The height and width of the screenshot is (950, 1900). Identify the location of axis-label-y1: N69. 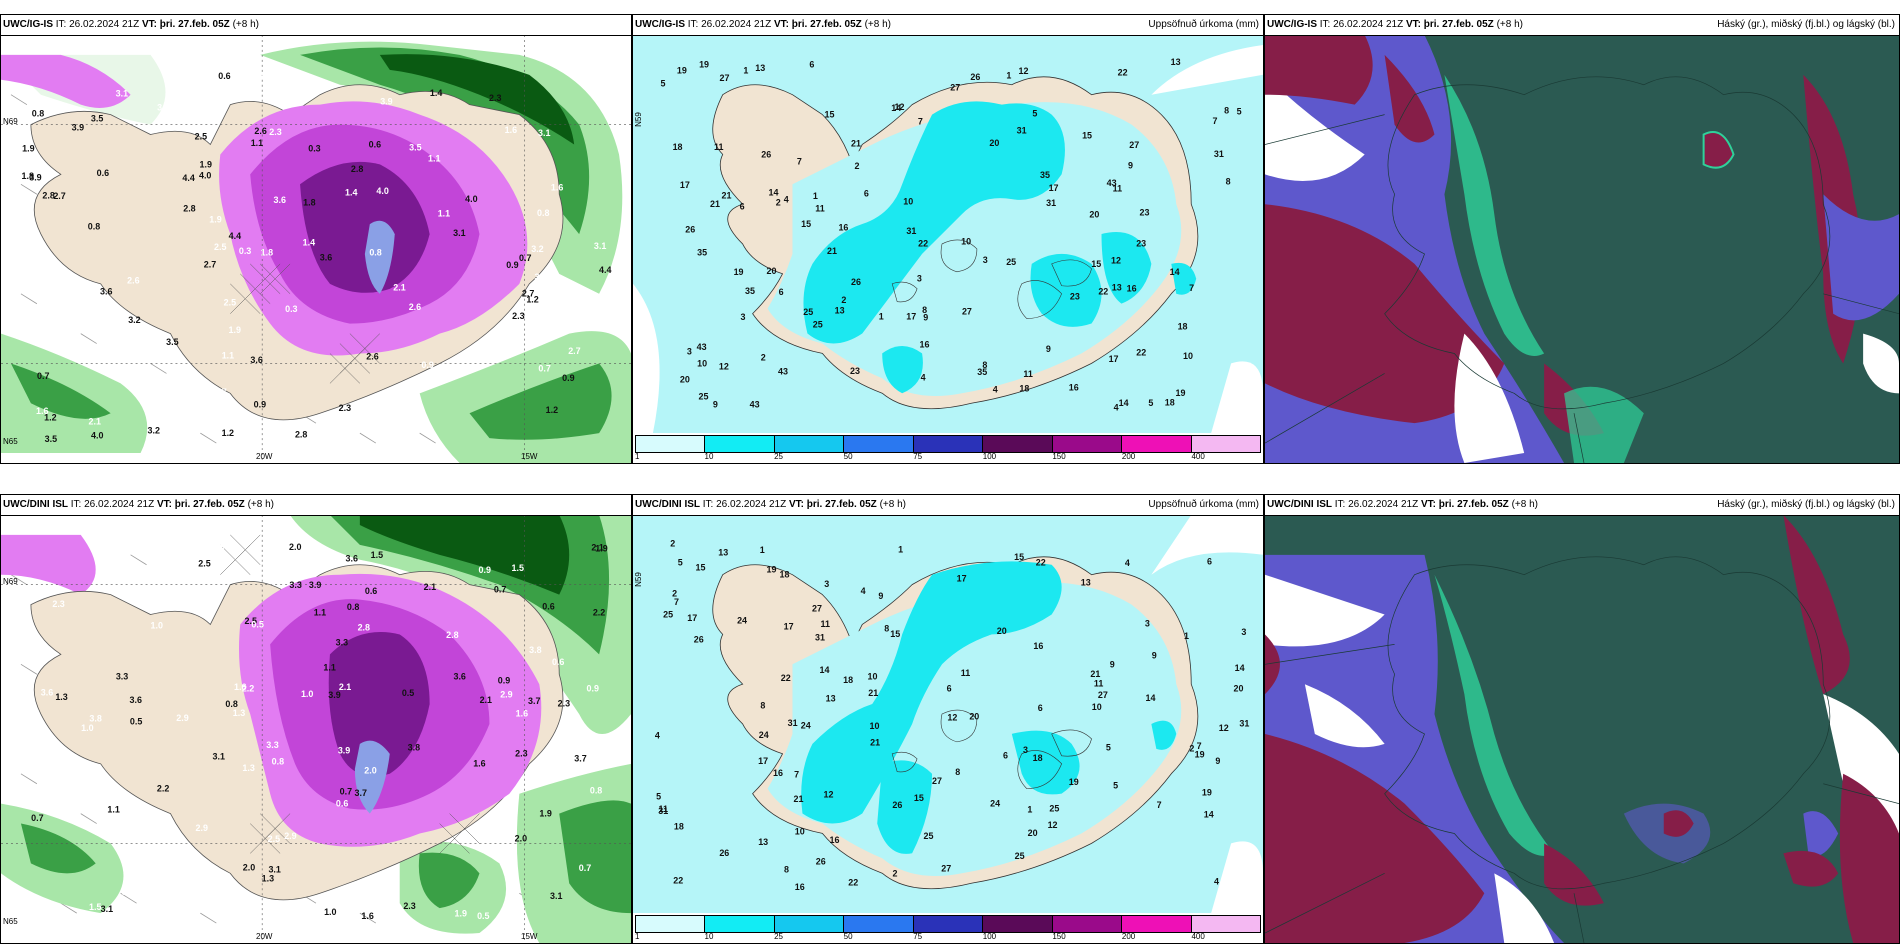
(10, 121).